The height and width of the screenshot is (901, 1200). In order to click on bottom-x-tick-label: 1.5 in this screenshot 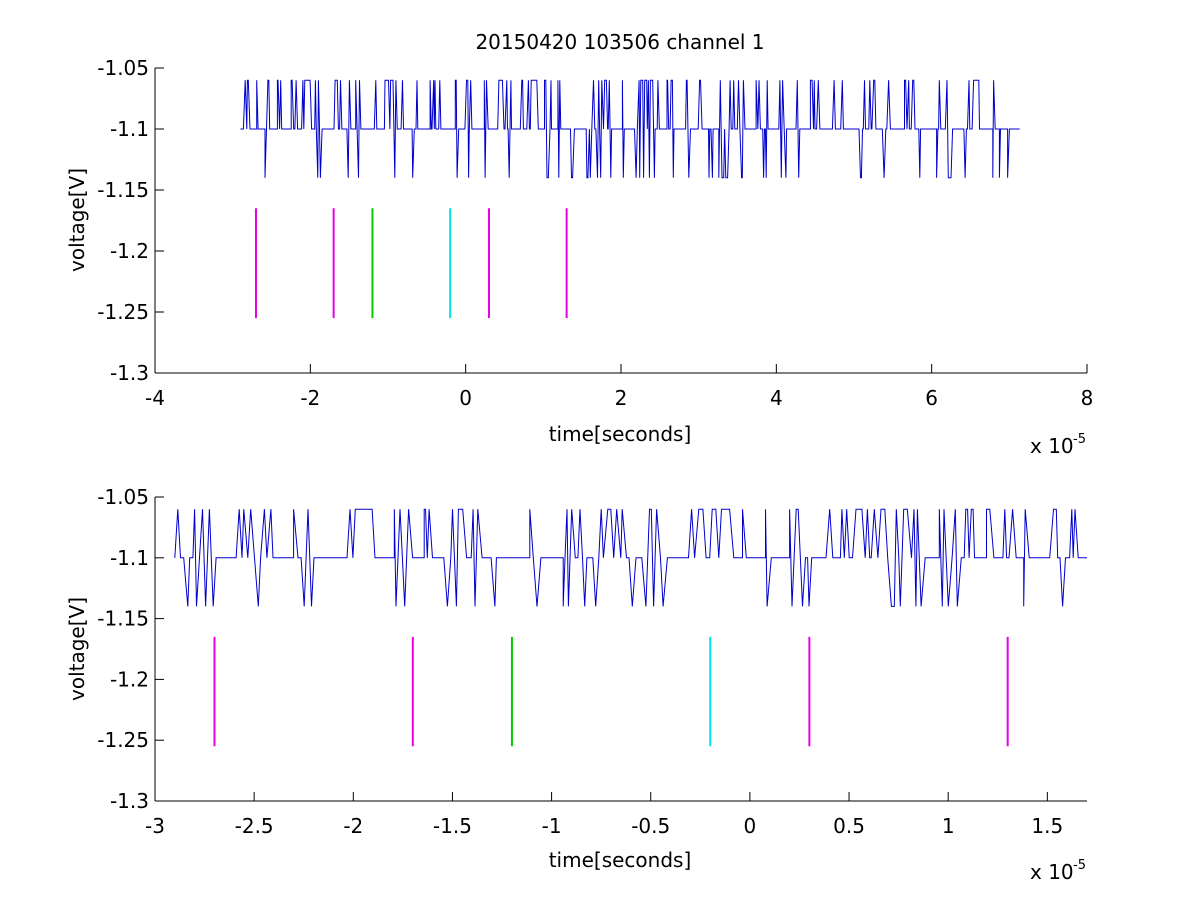, I will do `click(1047, 826)`.